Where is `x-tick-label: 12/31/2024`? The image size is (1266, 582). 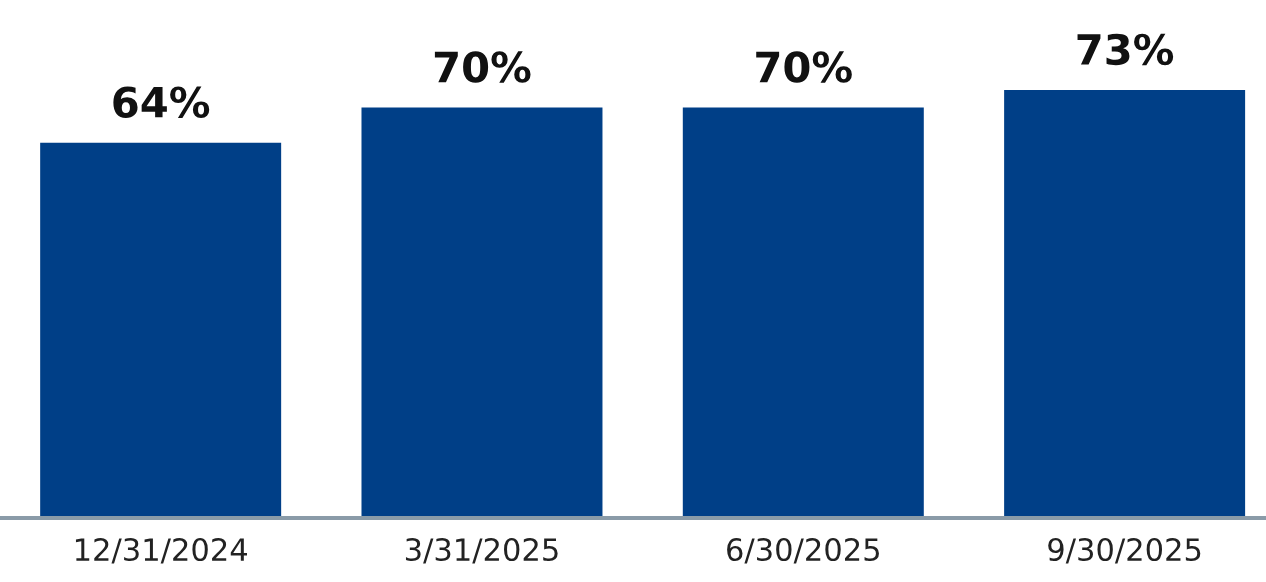
x-tick-label: 12/31/2024 is located at coordinates (161, 550).